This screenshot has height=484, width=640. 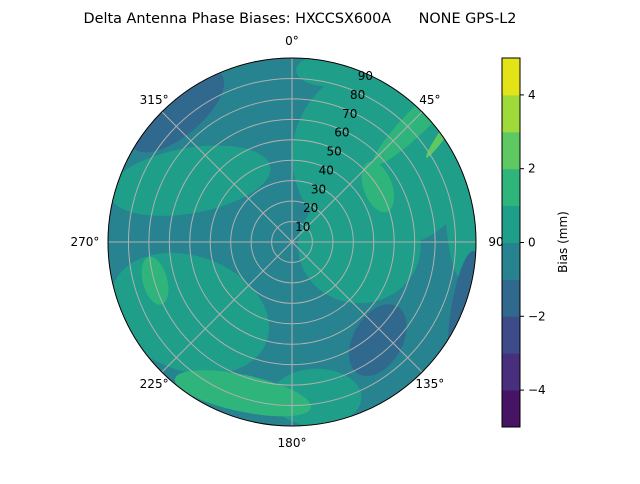 I want to click on radial-tick-label: 40, so click(x=326, y=170).